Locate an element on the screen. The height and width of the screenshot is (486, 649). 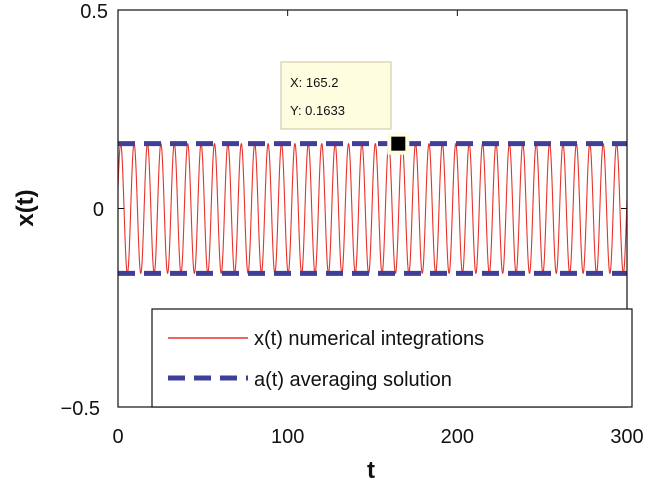
legend-label-numerical: x(t) numerical integrations is located at coordinates (369, 339).